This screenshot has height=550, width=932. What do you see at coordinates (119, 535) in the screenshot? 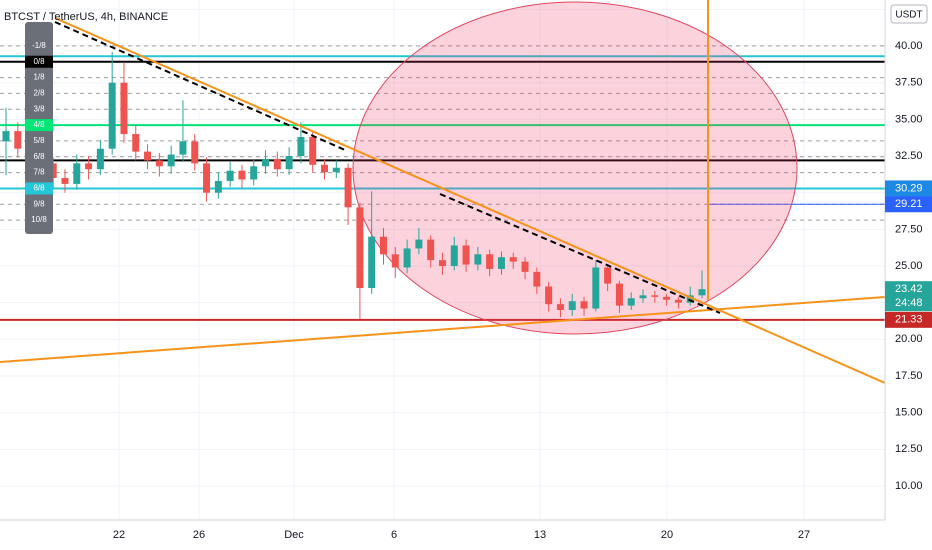
I see `x-tick-label: 22` at bounding box center [119, 535].